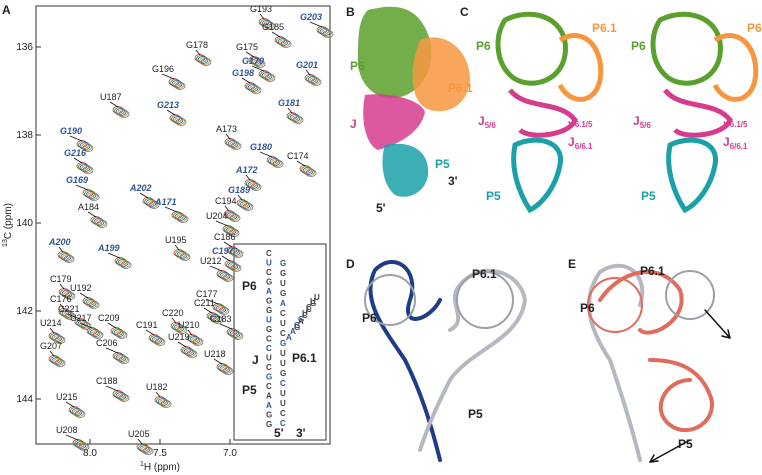 This screenshot has height=475, width=762. What do you see at coordinates (59, 242) in the screenshot?
I see `peak-label: A200` at bounding box center [59, 242].